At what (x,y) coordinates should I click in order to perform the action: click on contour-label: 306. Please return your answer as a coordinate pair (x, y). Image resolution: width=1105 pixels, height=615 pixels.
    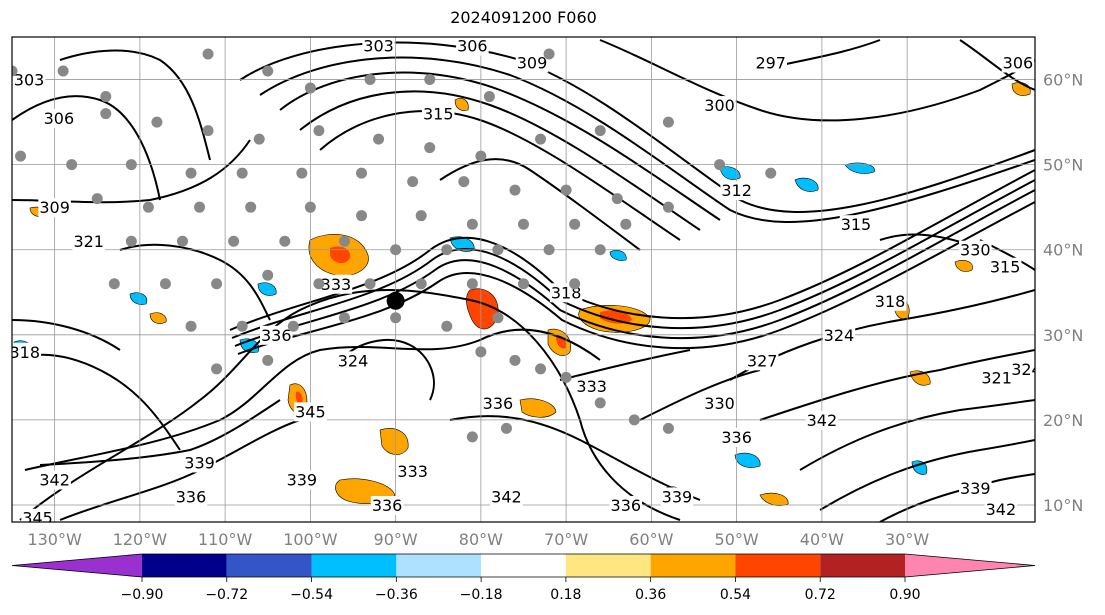
    Looking at the image, I should click on (59, 118).